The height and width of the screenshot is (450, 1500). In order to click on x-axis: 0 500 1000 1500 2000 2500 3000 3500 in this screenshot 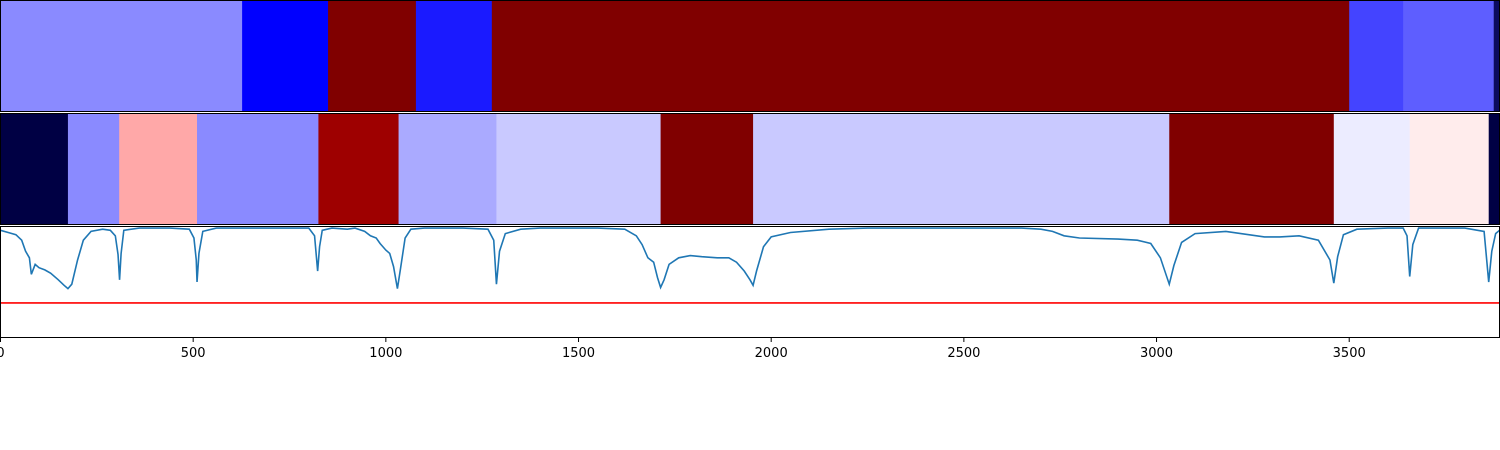, I will do `click(683, 349)`.